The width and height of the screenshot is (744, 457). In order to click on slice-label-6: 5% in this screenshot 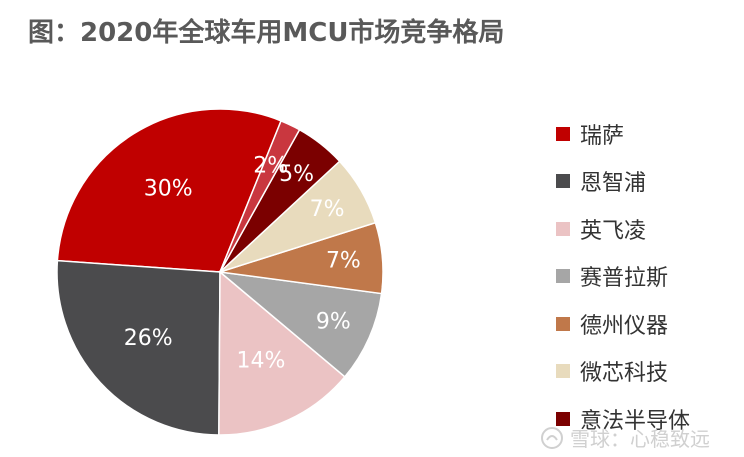, I will do `click(296, 174)`.